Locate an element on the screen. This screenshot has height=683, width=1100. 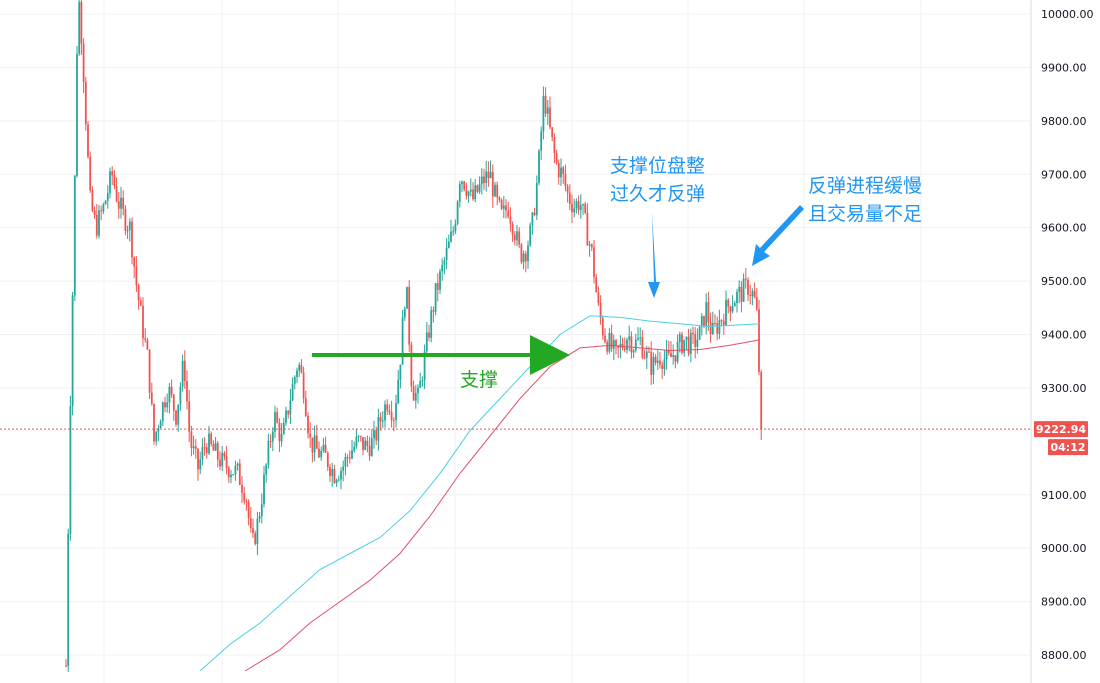
y-tick-label: 9500.00 is located at coordinates (1064, 281).